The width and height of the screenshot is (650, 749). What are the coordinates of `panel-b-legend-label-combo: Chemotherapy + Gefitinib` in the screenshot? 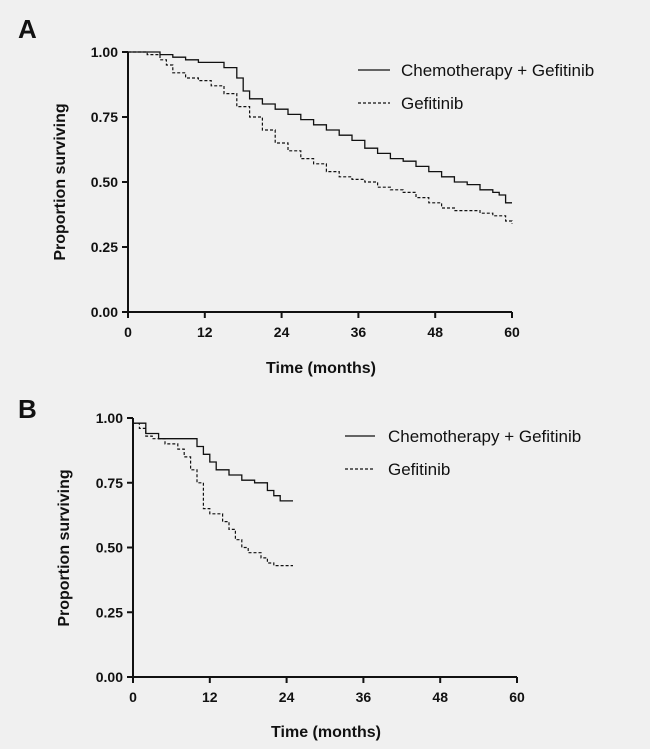 It's located at (484, 436).